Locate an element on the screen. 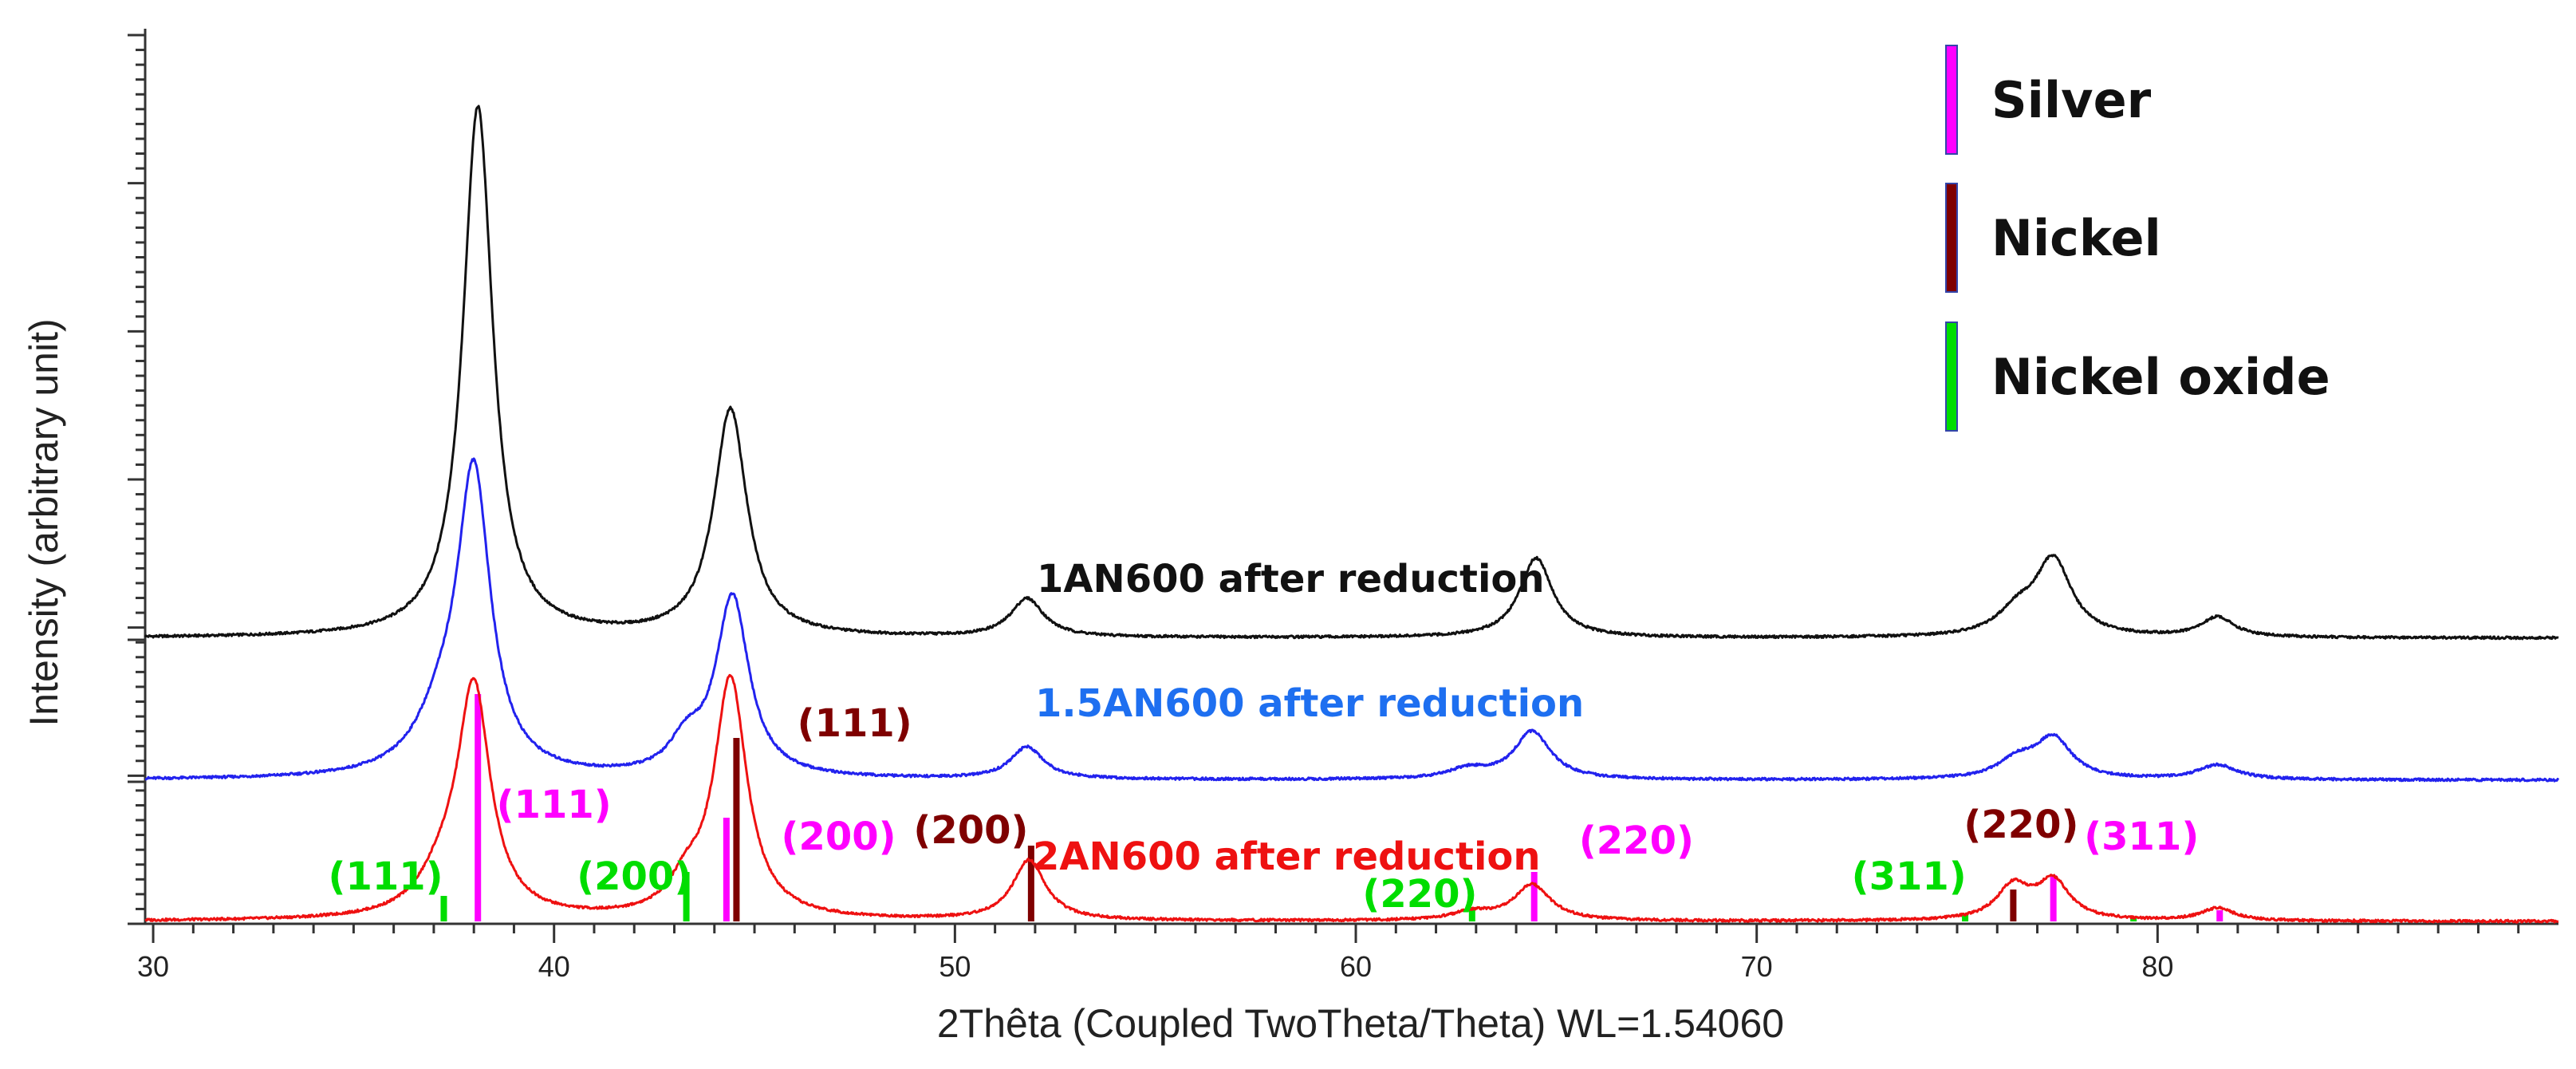 This screenshot has width=2576, height=1069. series-label: 1.5AN600 after reduction is located at coordinates (1309, 703).